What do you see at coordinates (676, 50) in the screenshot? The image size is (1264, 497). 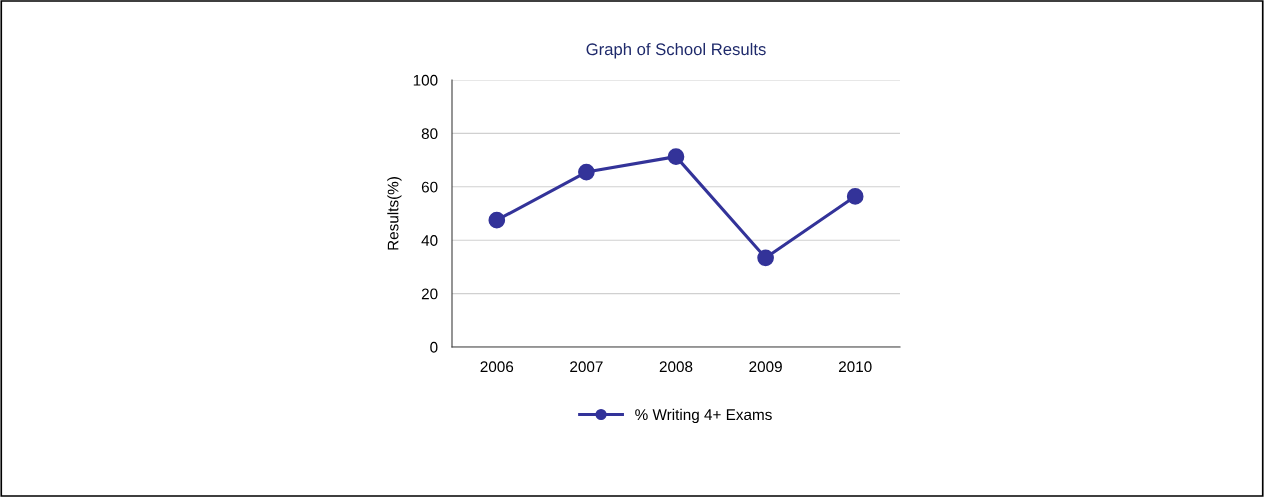 I see `chart-title: Graph of School Results` at bounding box center [676, 50].